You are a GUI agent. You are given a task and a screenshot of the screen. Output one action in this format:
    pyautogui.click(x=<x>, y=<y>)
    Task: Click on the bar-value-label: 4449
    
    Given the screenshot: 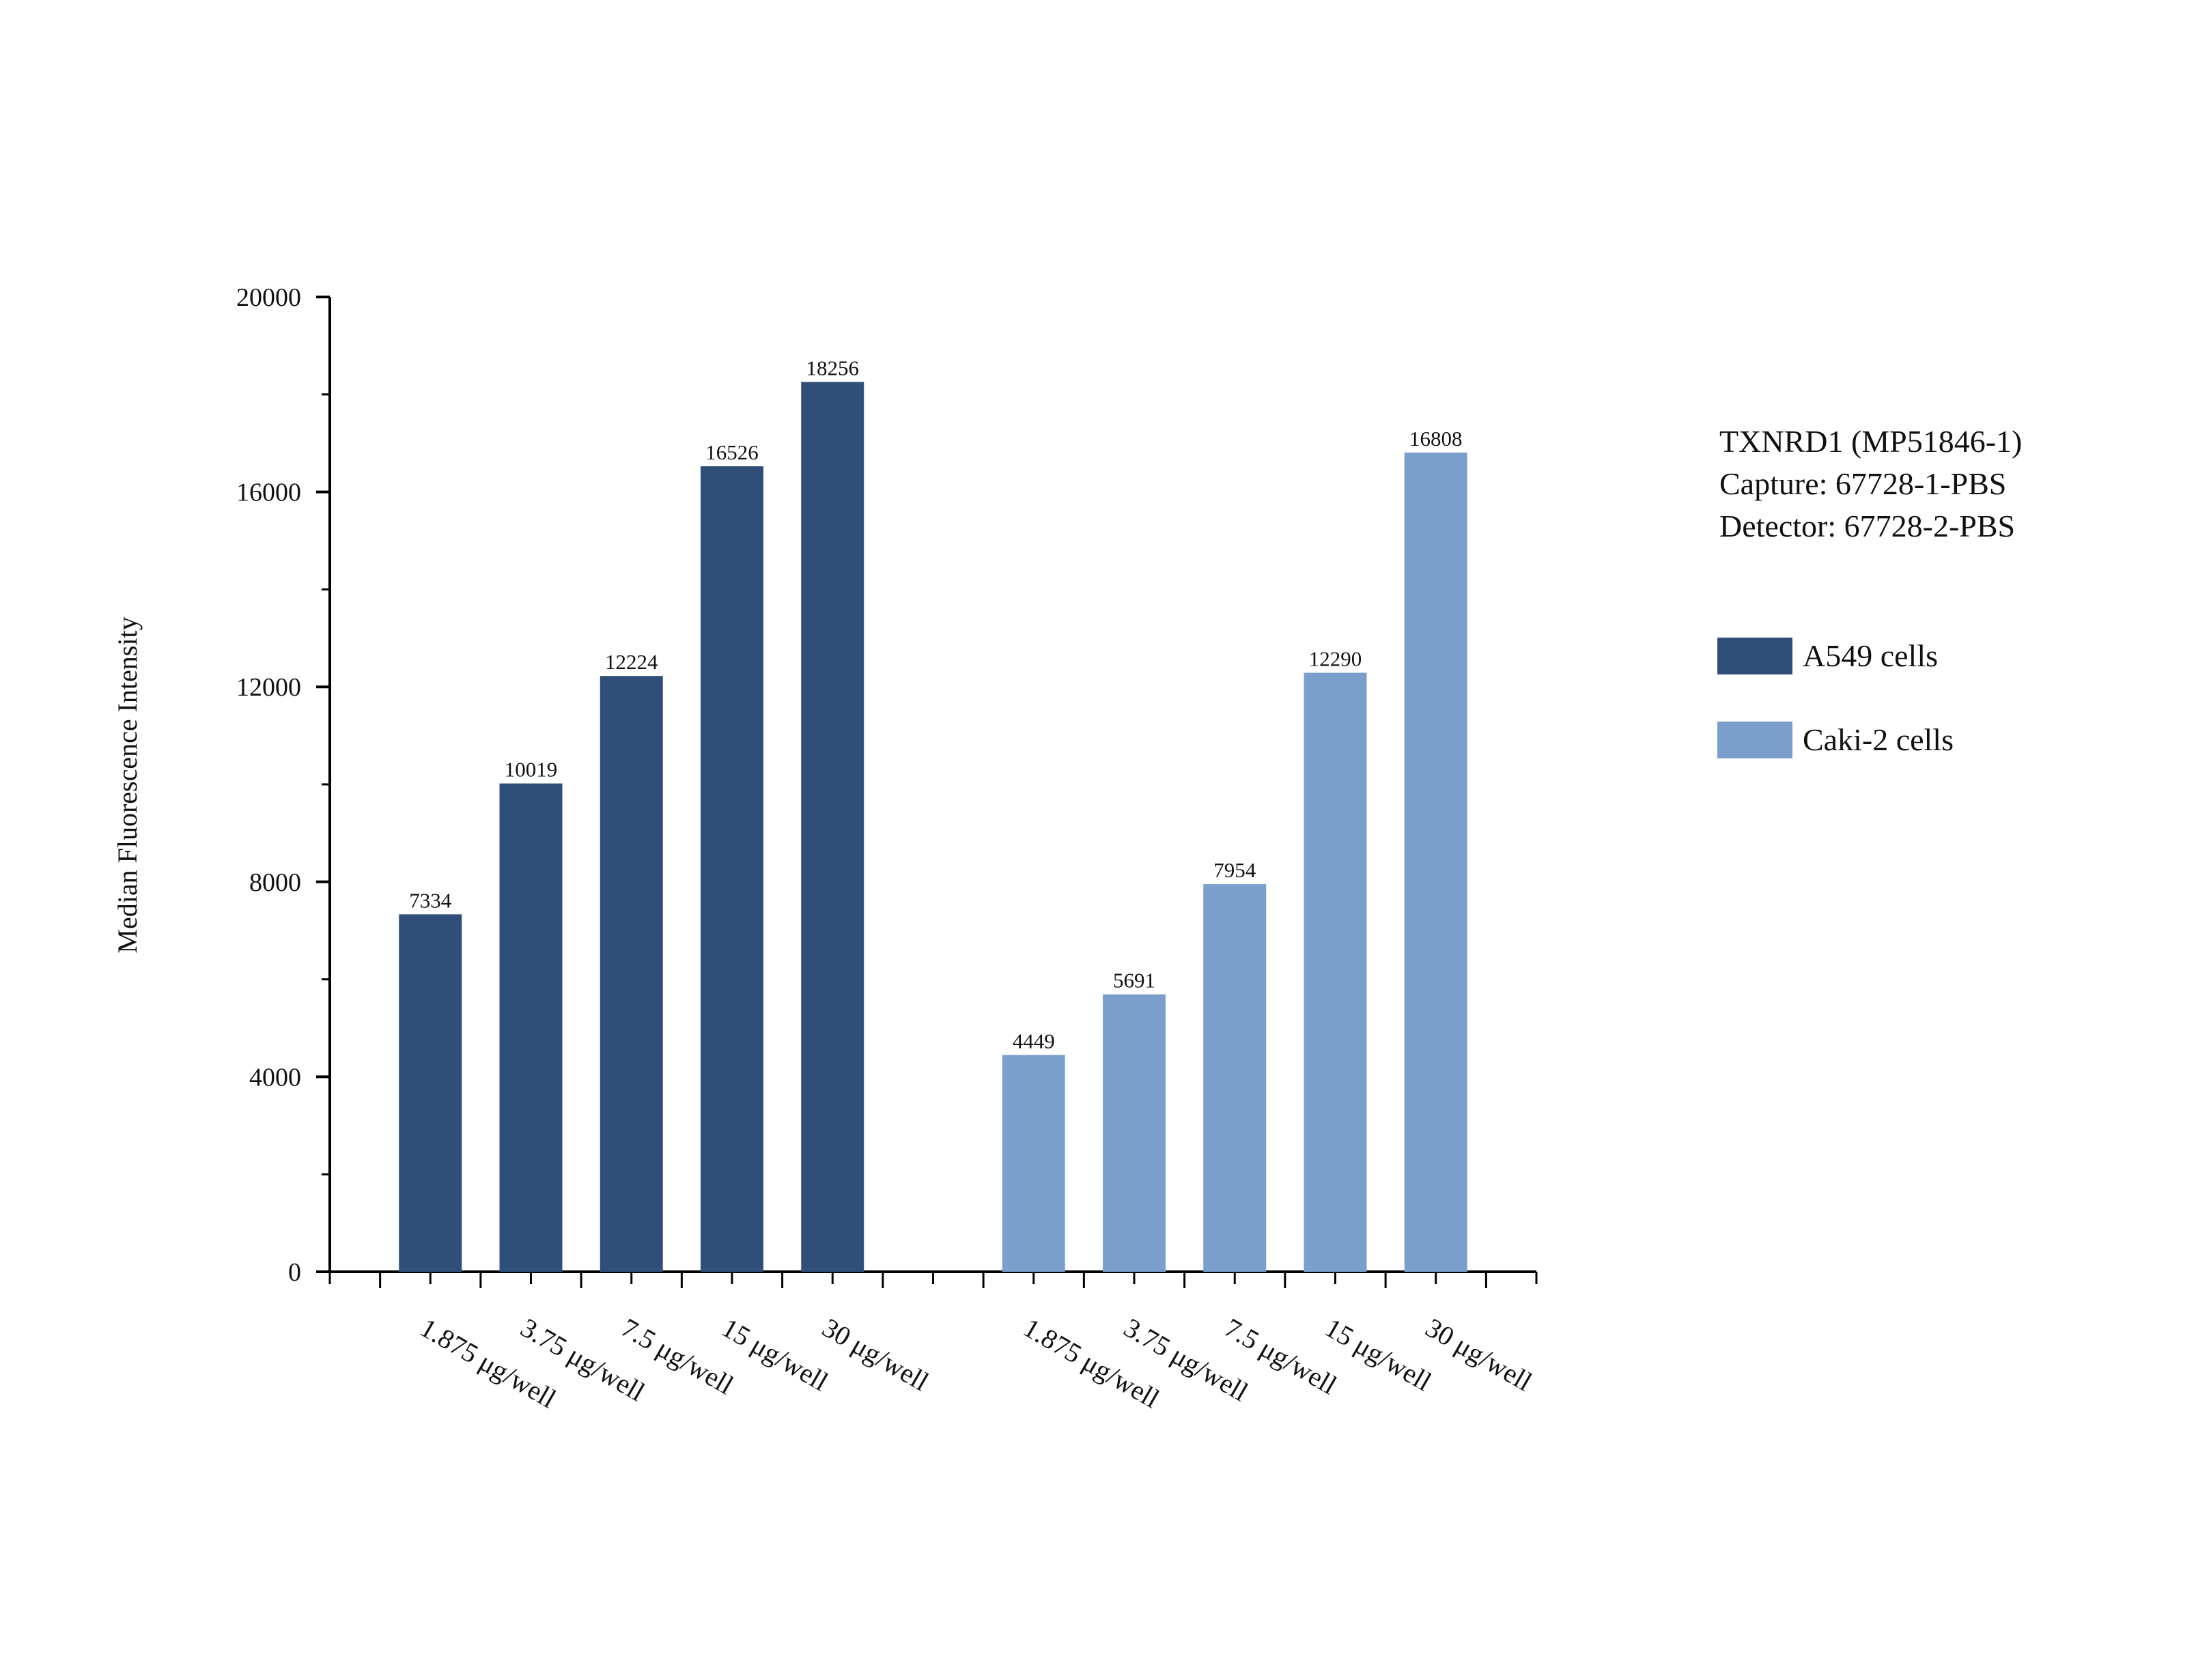 What is the action you would take?
    pyautogui.click(x=1034, y=1041)
    